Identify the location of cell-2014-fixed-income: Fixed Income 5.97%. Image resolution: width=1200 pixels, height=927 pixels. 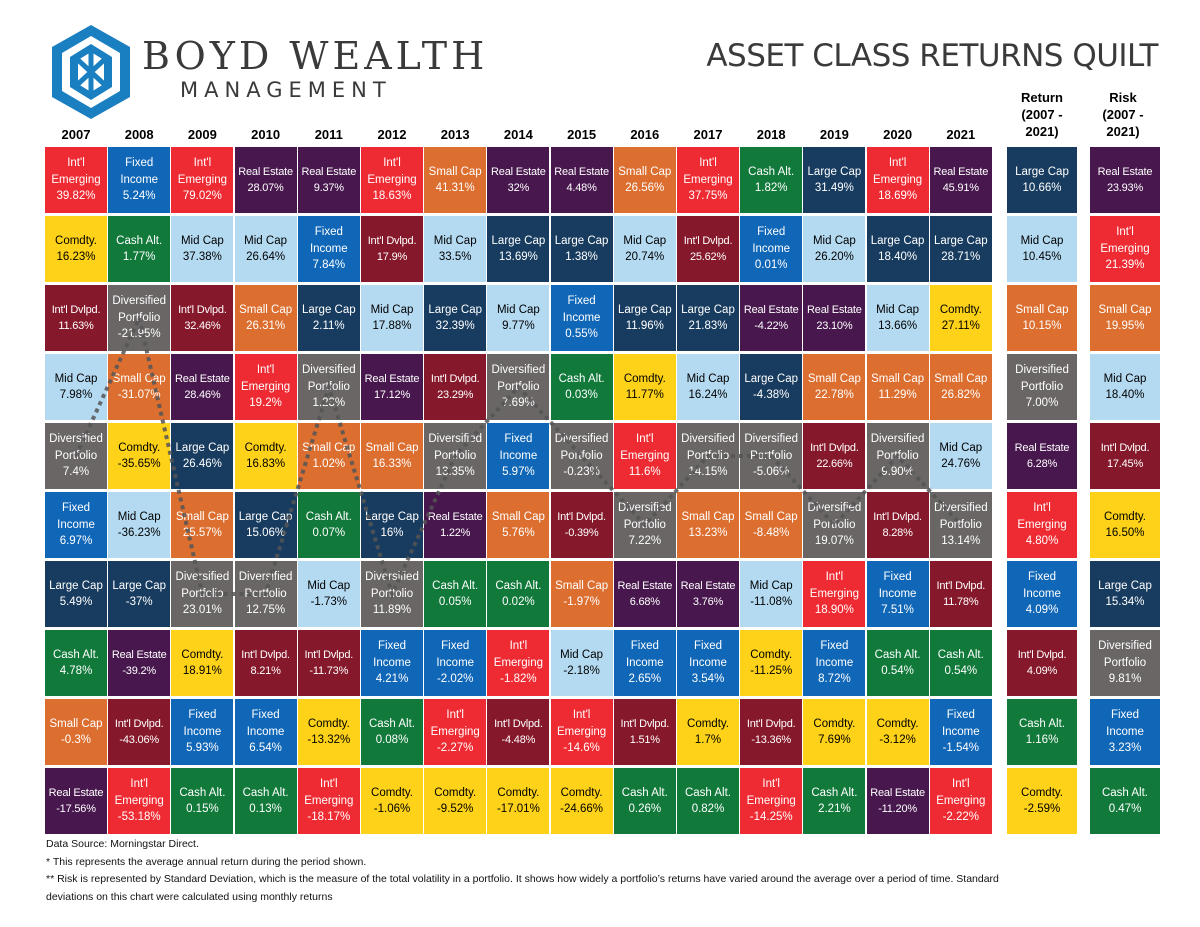
(518, 456).